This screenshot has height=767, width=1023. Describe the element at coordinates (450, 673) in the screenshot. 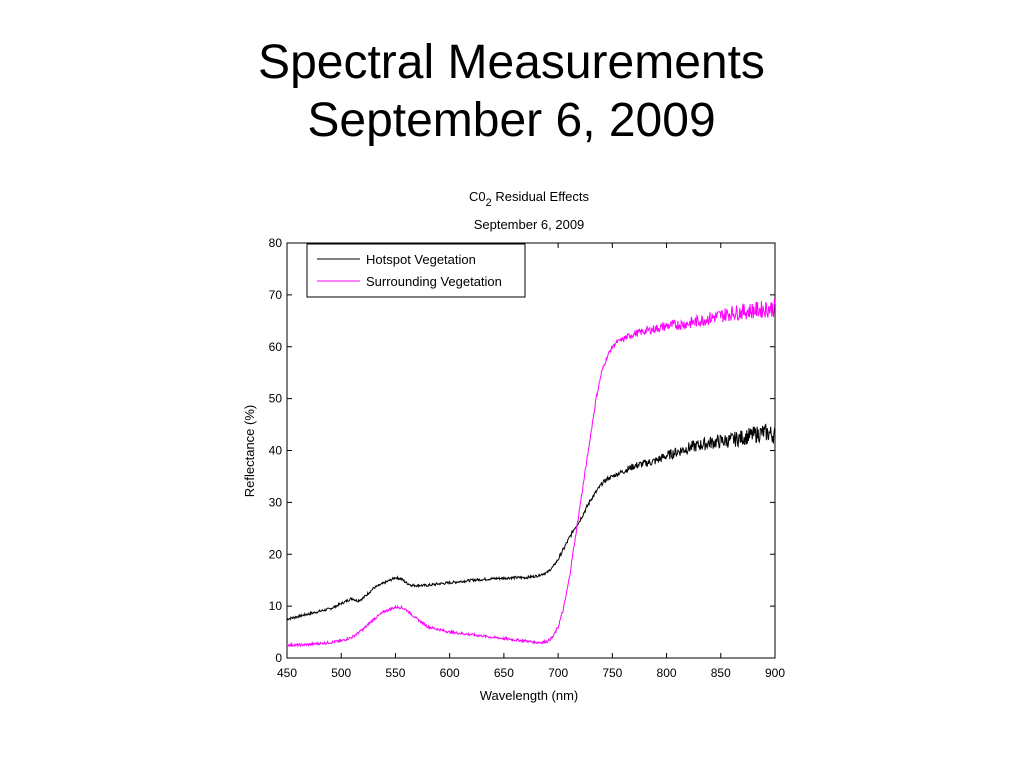

I see `x-tick-label: 600` at that location.